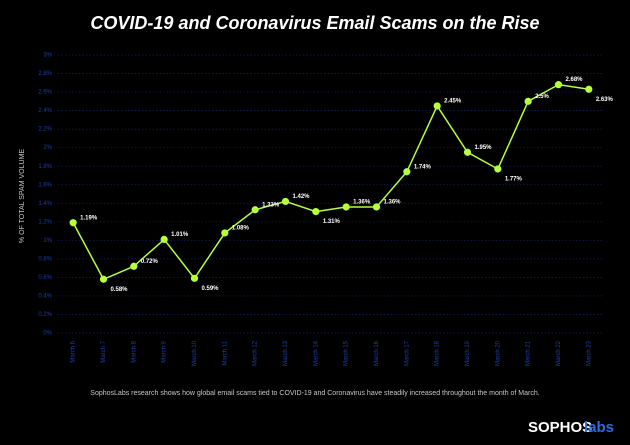 This screenshot has height=445, width=630. I want to click on y-tick-label: 0.2%, so click(45, 315).